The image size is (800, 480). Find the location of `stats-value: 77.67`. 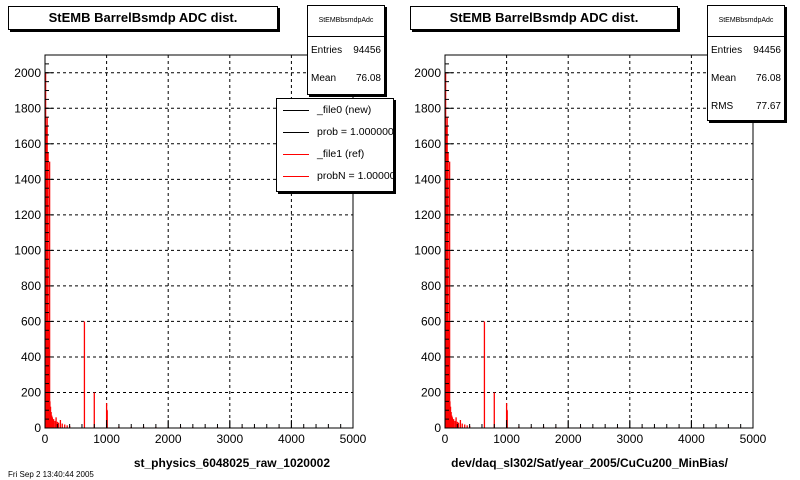

stats-value: 77.67 is located at coordinates (768, 106).